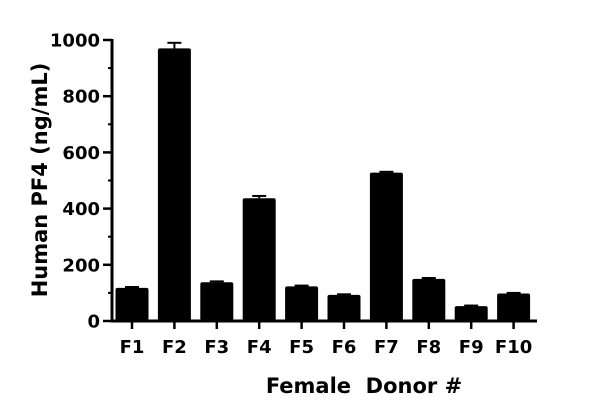 This screenshot has height=419, width=600. Describe the element at coordinates (301, 347) in the screenshot. I see `x-tick-label-f5: F5` at that location.